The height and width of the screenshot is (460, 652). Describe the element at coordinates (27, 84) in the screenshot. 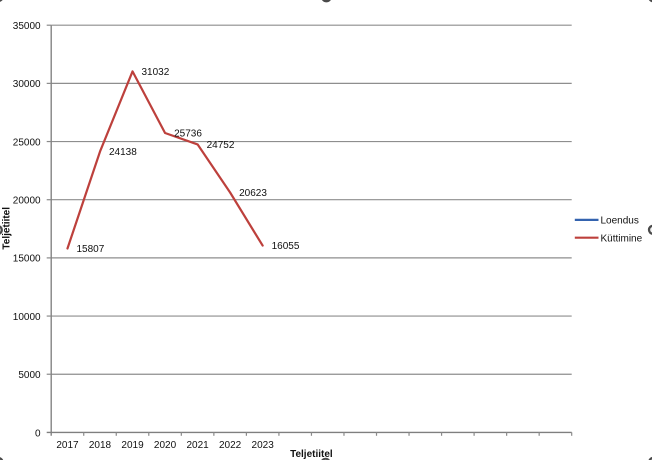

I see `svg-text: 30000` at that location.